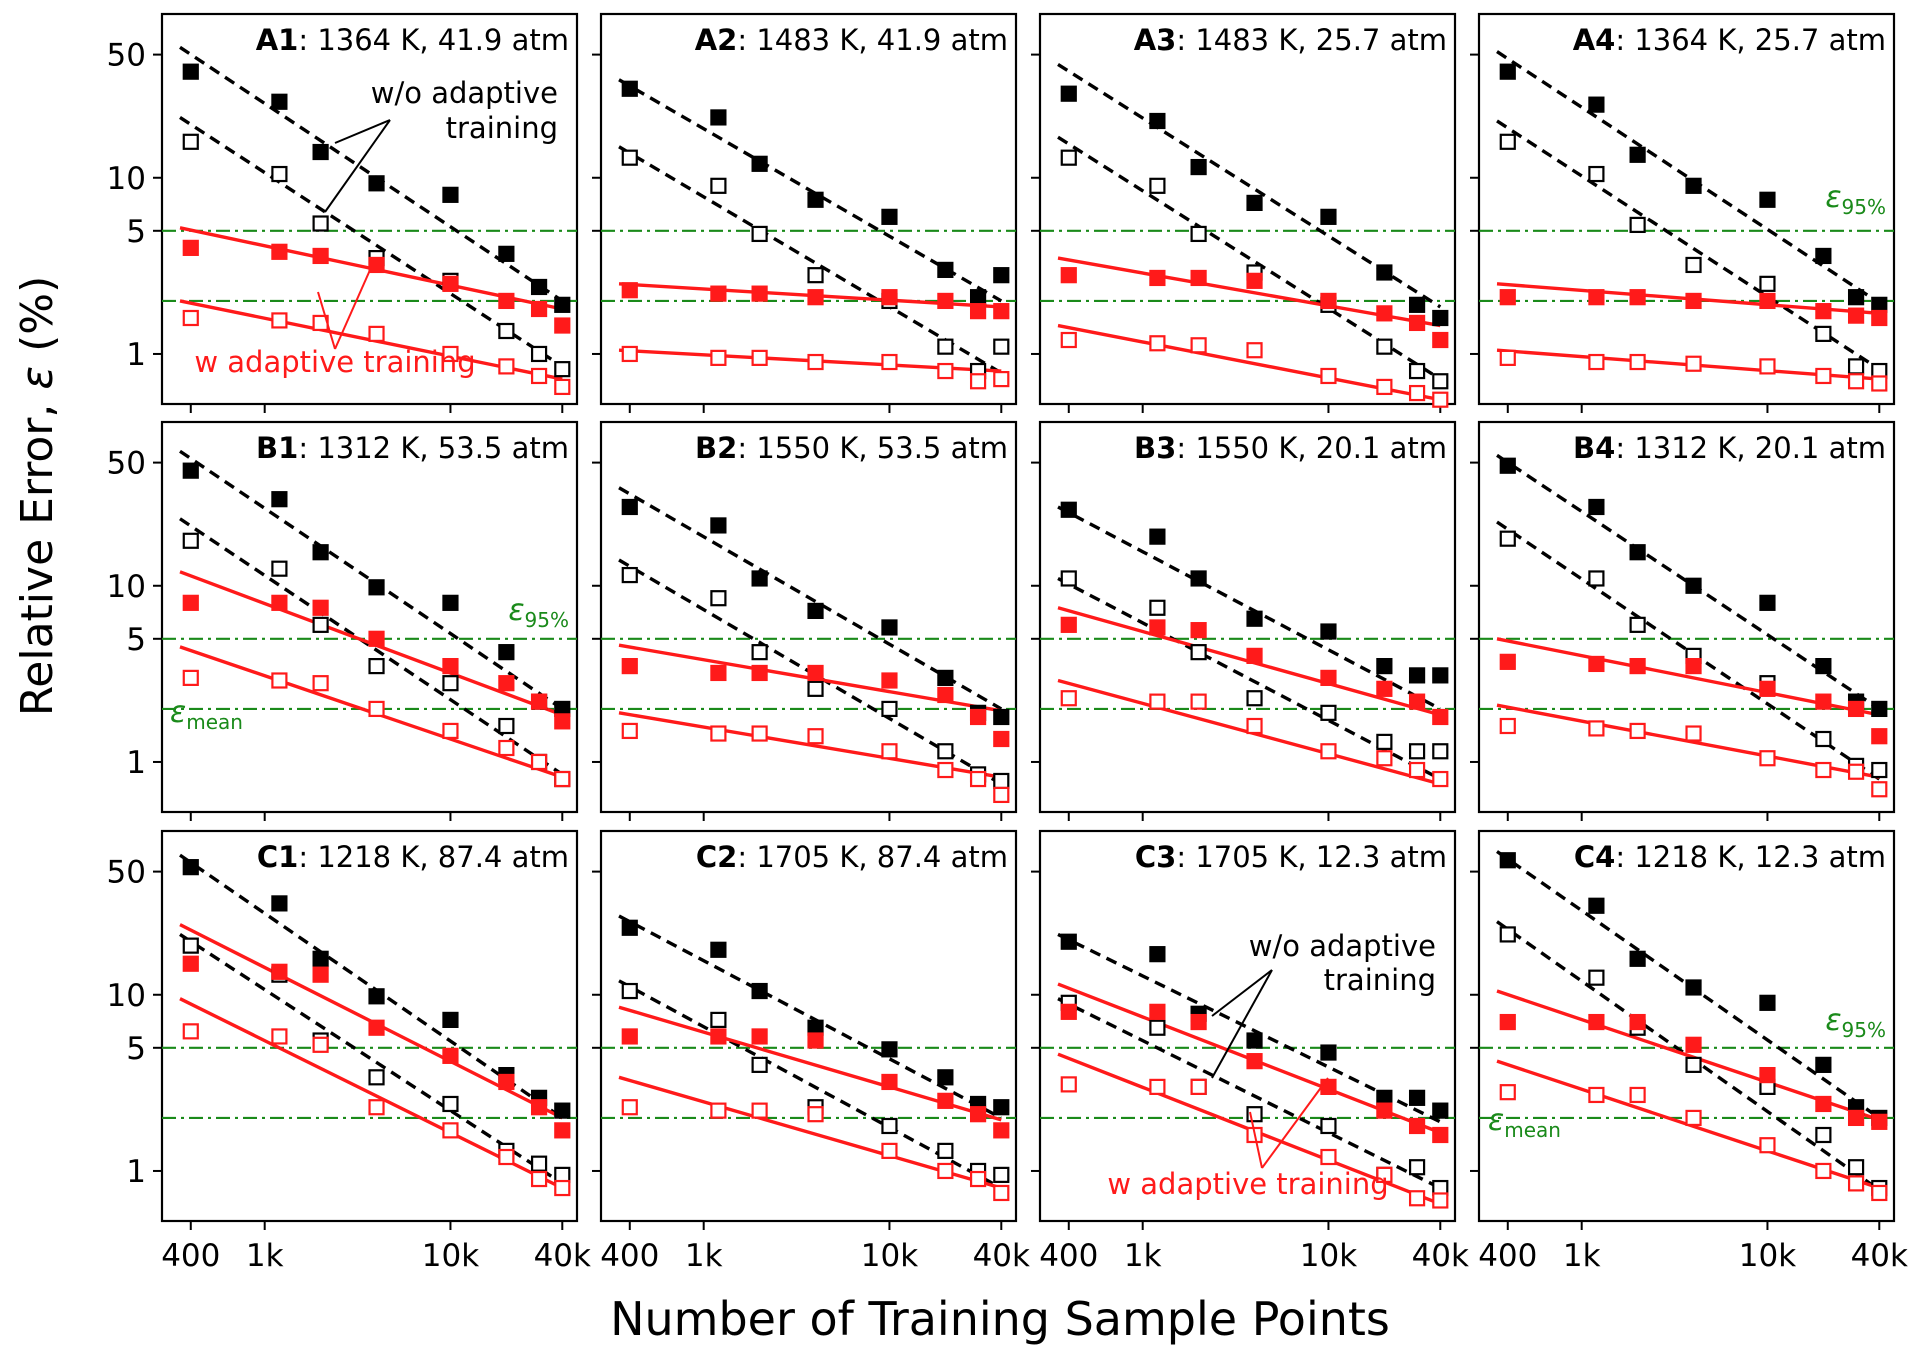 This screenshot has height=1352, width=1910. Describe the element at coordinates (412, 448) in the screenshot. I see `panel-title: B1: 1312 K, 53.5 atm` at that location.